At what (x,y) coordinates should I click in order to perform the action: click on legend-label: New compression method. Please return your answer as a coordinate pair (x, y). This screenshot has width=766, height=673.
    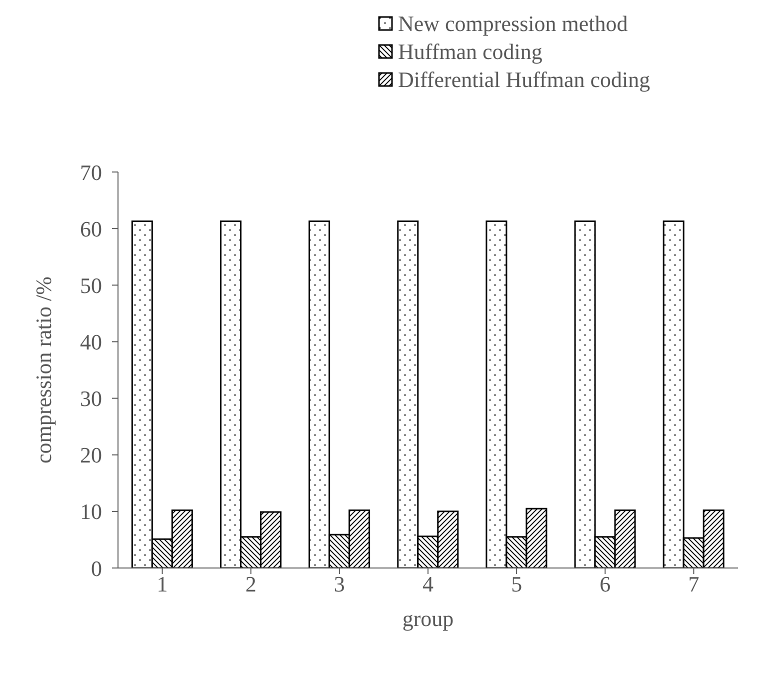
    Looking at the image, I should click on (513, 24).